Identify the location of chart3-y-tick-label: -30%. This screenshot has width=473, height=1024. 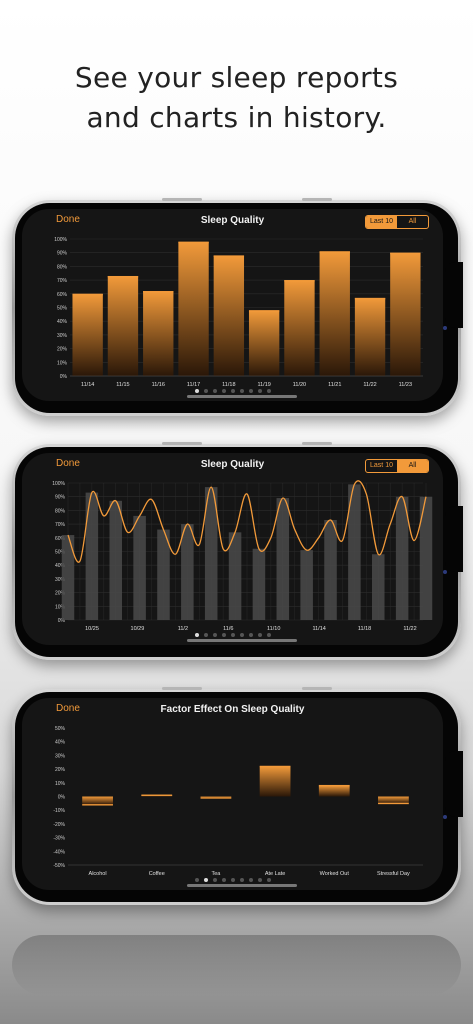
(59, 839).